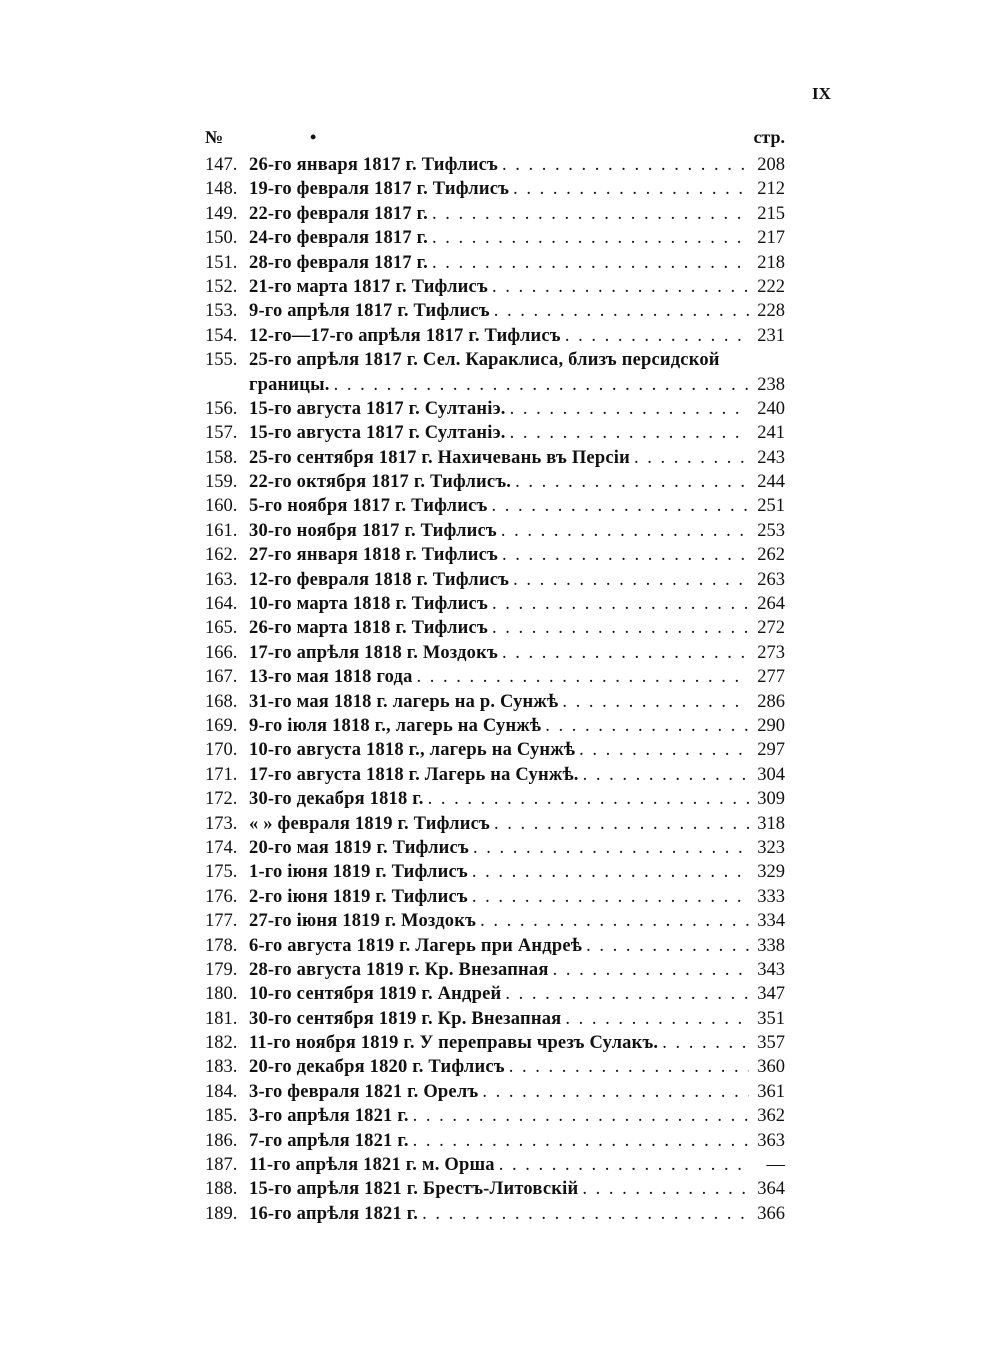 Image resolution: width=1000 pixels, height=1366 pixels. Describe the element at coordinates (495, 1214) in the screenshot. I see `toc-entry: 189. 16-го апрѣля 1821 г. 366` at that location.